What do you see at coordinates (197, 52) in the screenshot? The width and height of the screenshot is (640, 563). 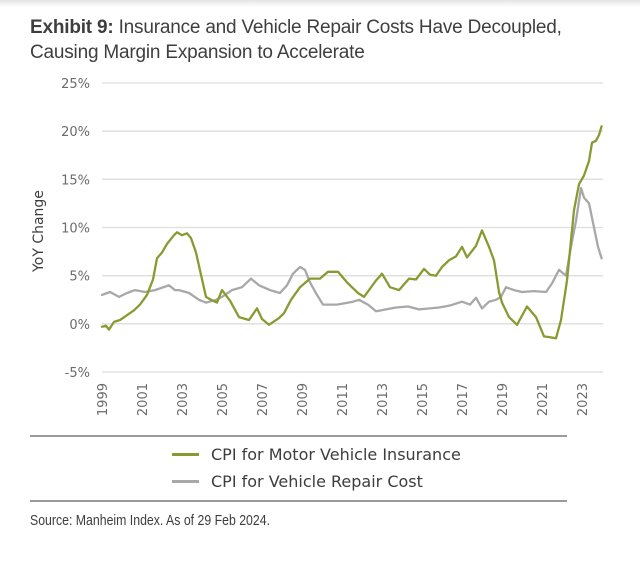 I see `title-line2: Causing Margin Expansion to Accelerate` at bounding box center [197, 52].